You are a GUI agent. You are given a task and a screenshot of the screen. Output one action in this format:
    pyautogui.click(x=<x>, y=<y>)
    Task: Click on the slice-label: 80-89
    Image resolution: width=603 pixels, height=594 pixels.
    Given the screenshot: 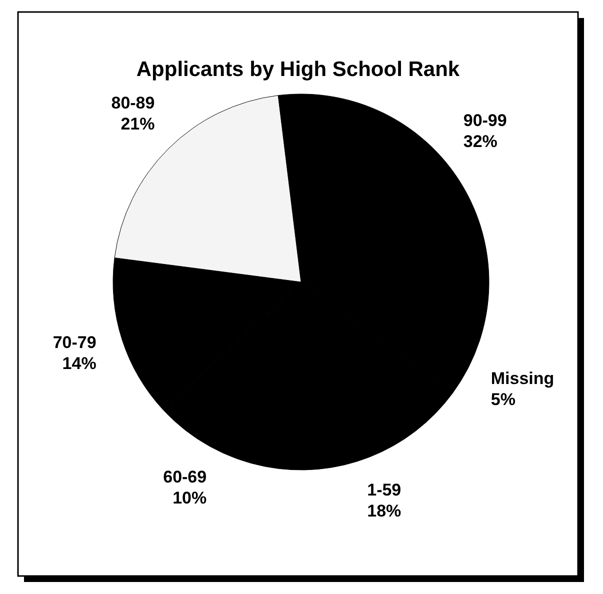 What is the action you would take?
    pyautogui.click(x=133, y=103)
    